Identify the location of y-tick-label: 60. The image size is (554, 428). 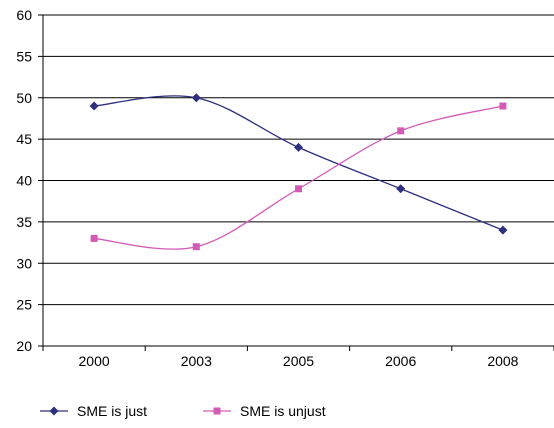
(24, 15).